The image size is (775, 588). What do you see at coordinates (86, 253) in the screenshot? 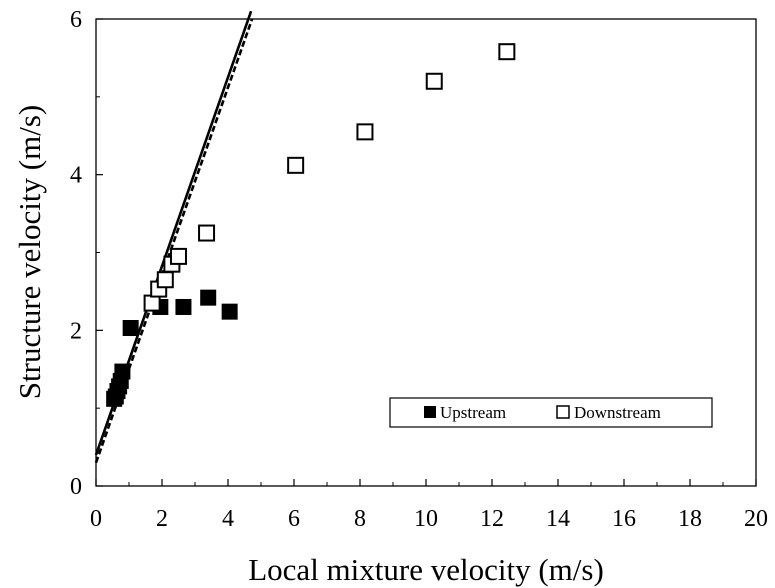
I see `y-axis-ticks: 0 2 4 6` at bounding box center [86, 253].